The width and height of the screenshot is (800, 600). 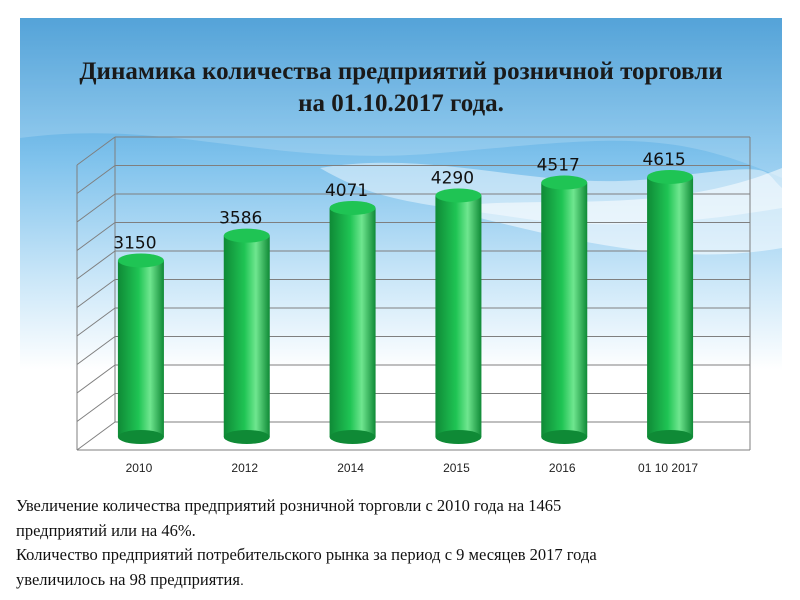 What do you see at coordinates (558, 166) in the screenshot?
I see `data-label: 4517` at bounding box center [558, 166].